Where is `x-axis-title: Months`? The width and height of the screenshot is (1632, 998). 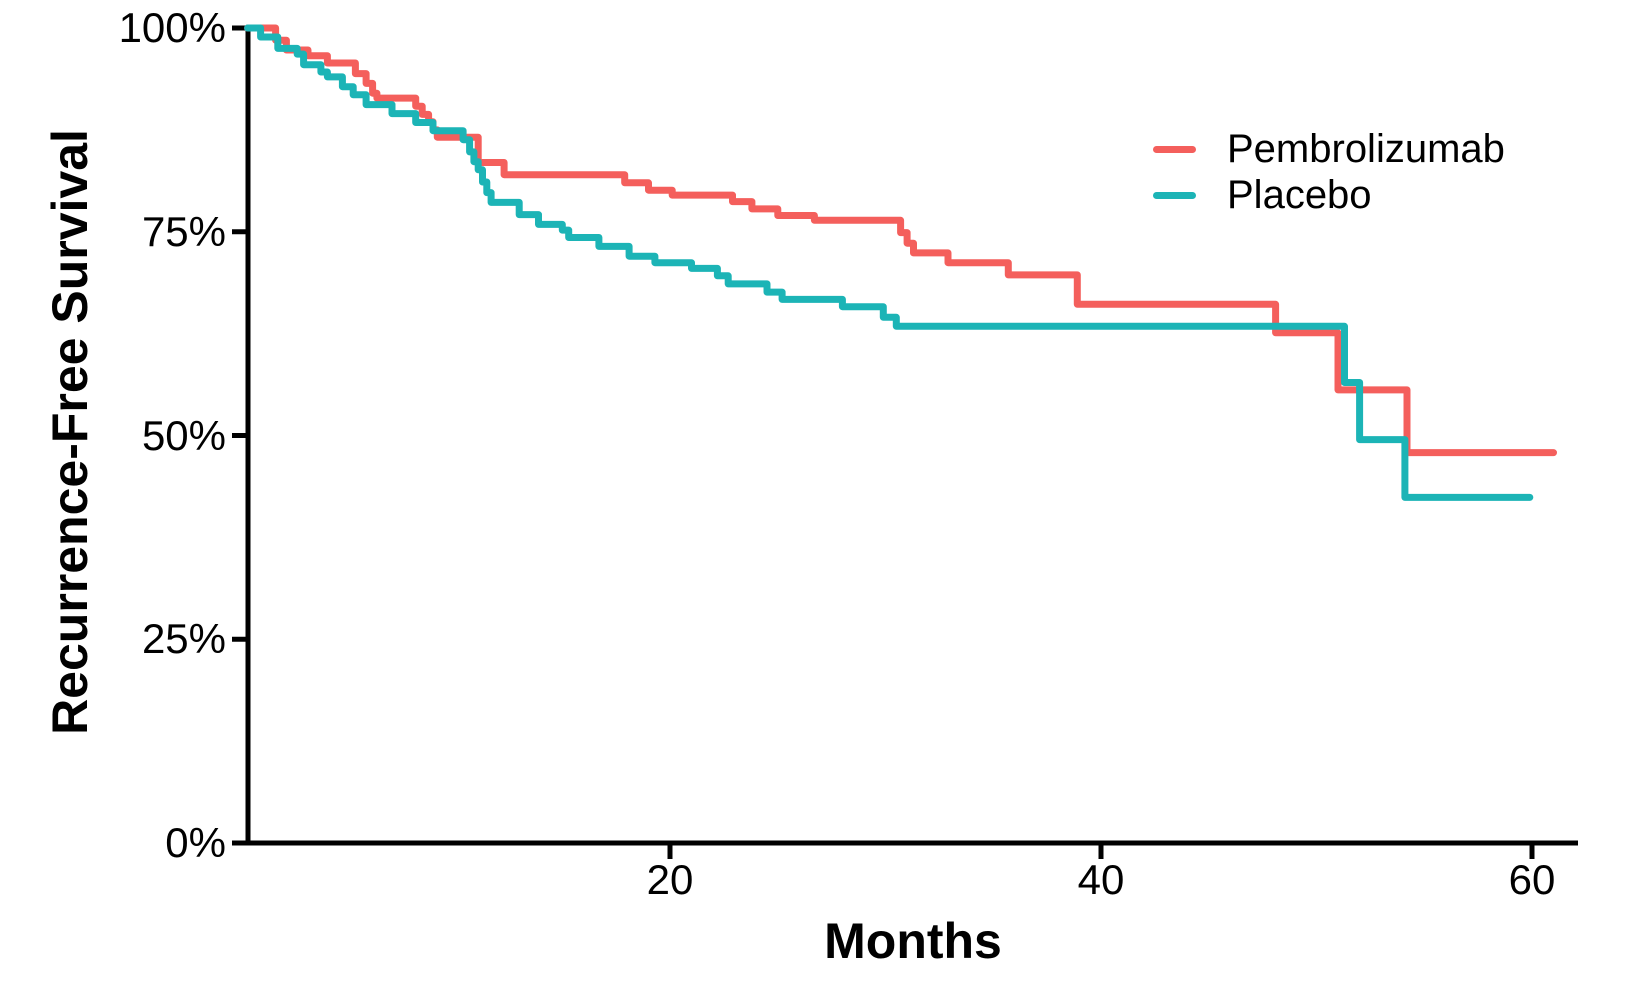
x-axis-title: Months is located at coordinates (913, 941).